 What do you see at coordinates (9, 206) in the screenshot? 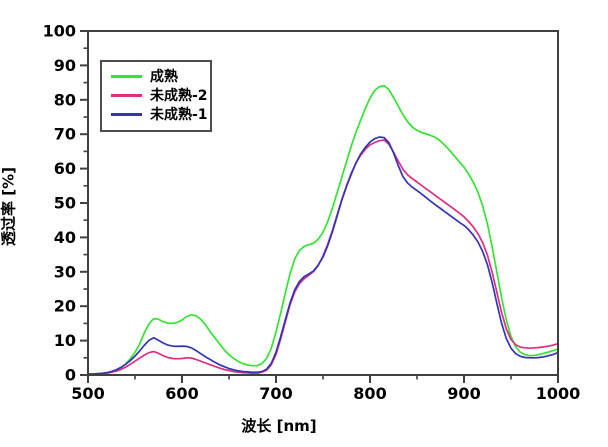
I see `y-axis-title: 透过率 [%]` at bounding box center [9, 206].